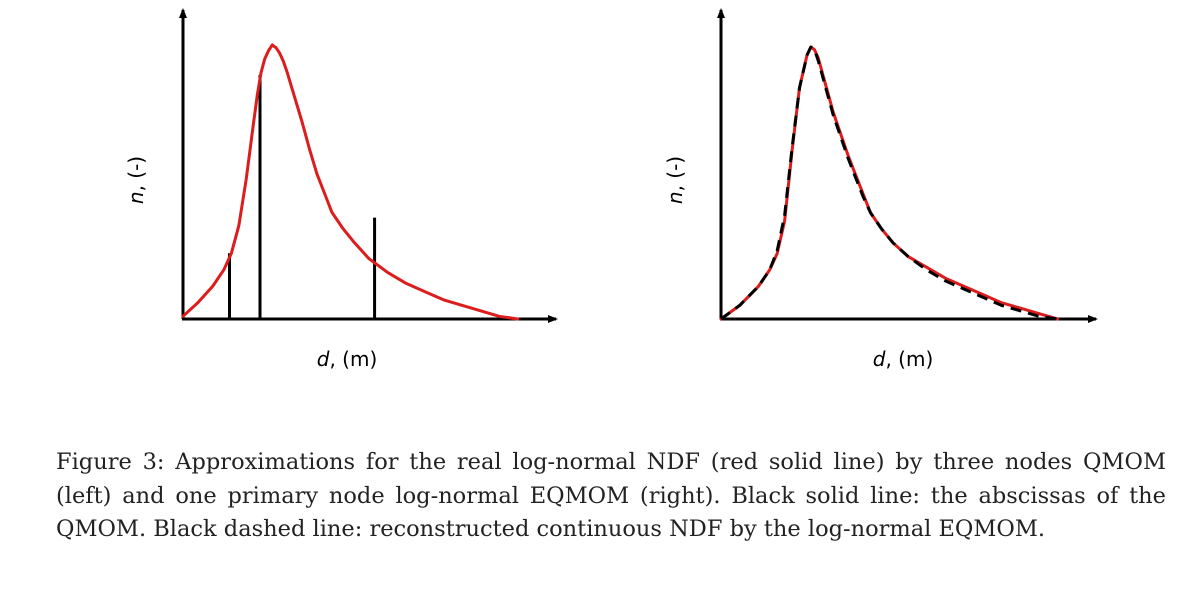  Describe the element at coordinates (302, 197) in the screenshot. I see `qmom-abscissas` at that location.